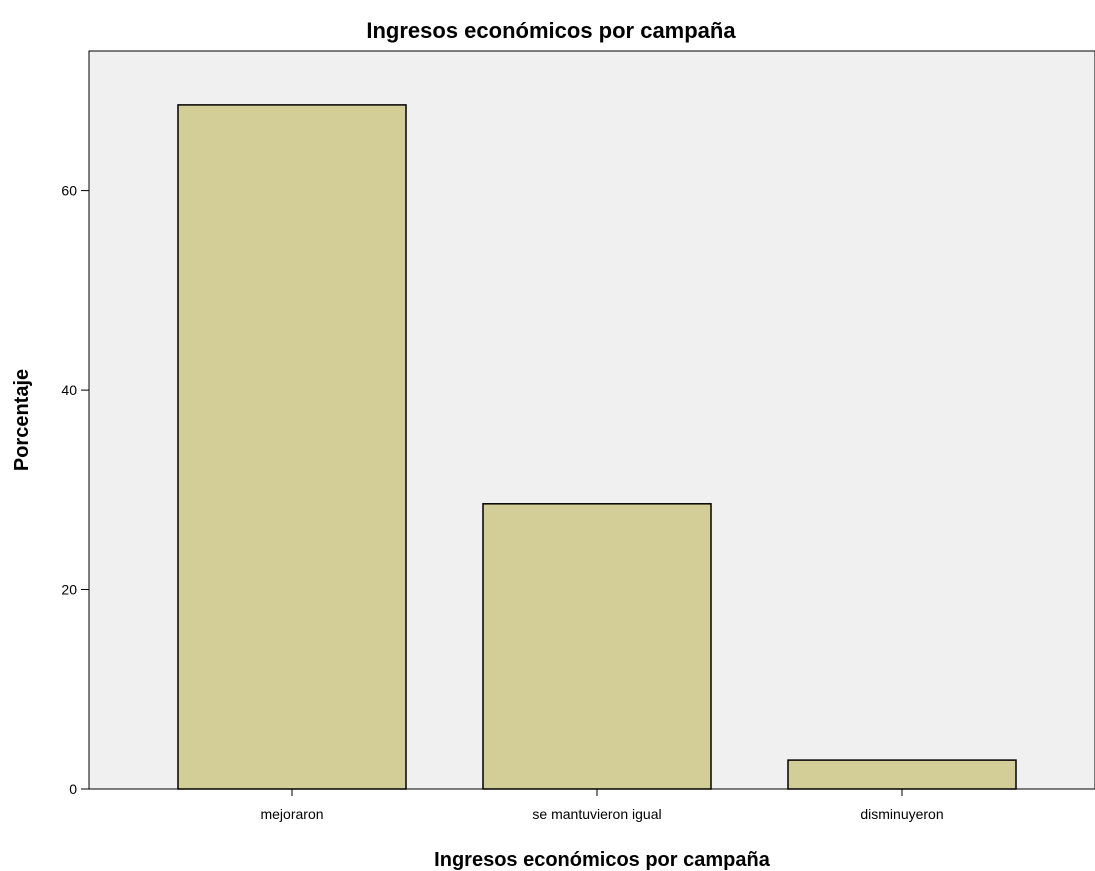 This screenshot has height=871, width=1095. What do you see at coordinates (75, 490) in the screenshot?
I see `y-axis-ticks: 0 20 40 60` at bounding box center [75, 490].